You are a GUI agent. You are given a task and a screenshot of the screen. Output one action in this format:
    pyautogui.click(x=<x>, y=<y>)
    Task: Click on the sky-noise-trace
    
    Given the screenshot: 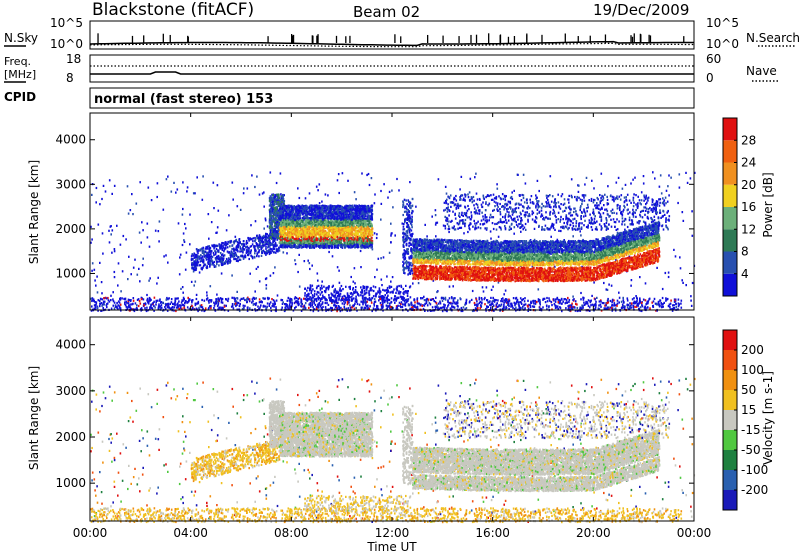 What is the action you would take?
    pyautogui.click(x=391, y=43)
    